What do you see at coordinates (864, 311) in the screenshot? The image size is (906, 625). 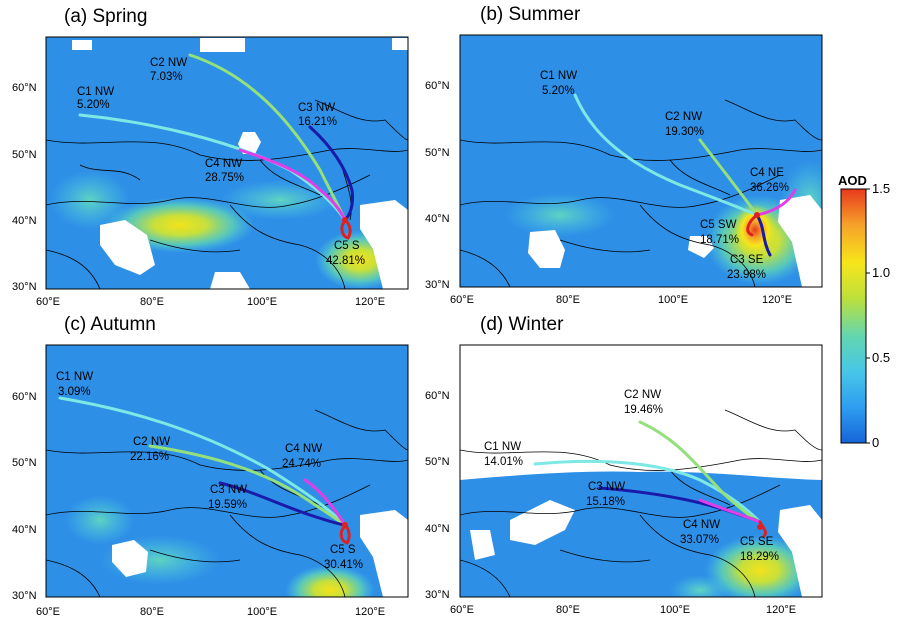 I see `colorbar: AOD 1.5 1.0 0.5 0` at bounding box center [864, 311].